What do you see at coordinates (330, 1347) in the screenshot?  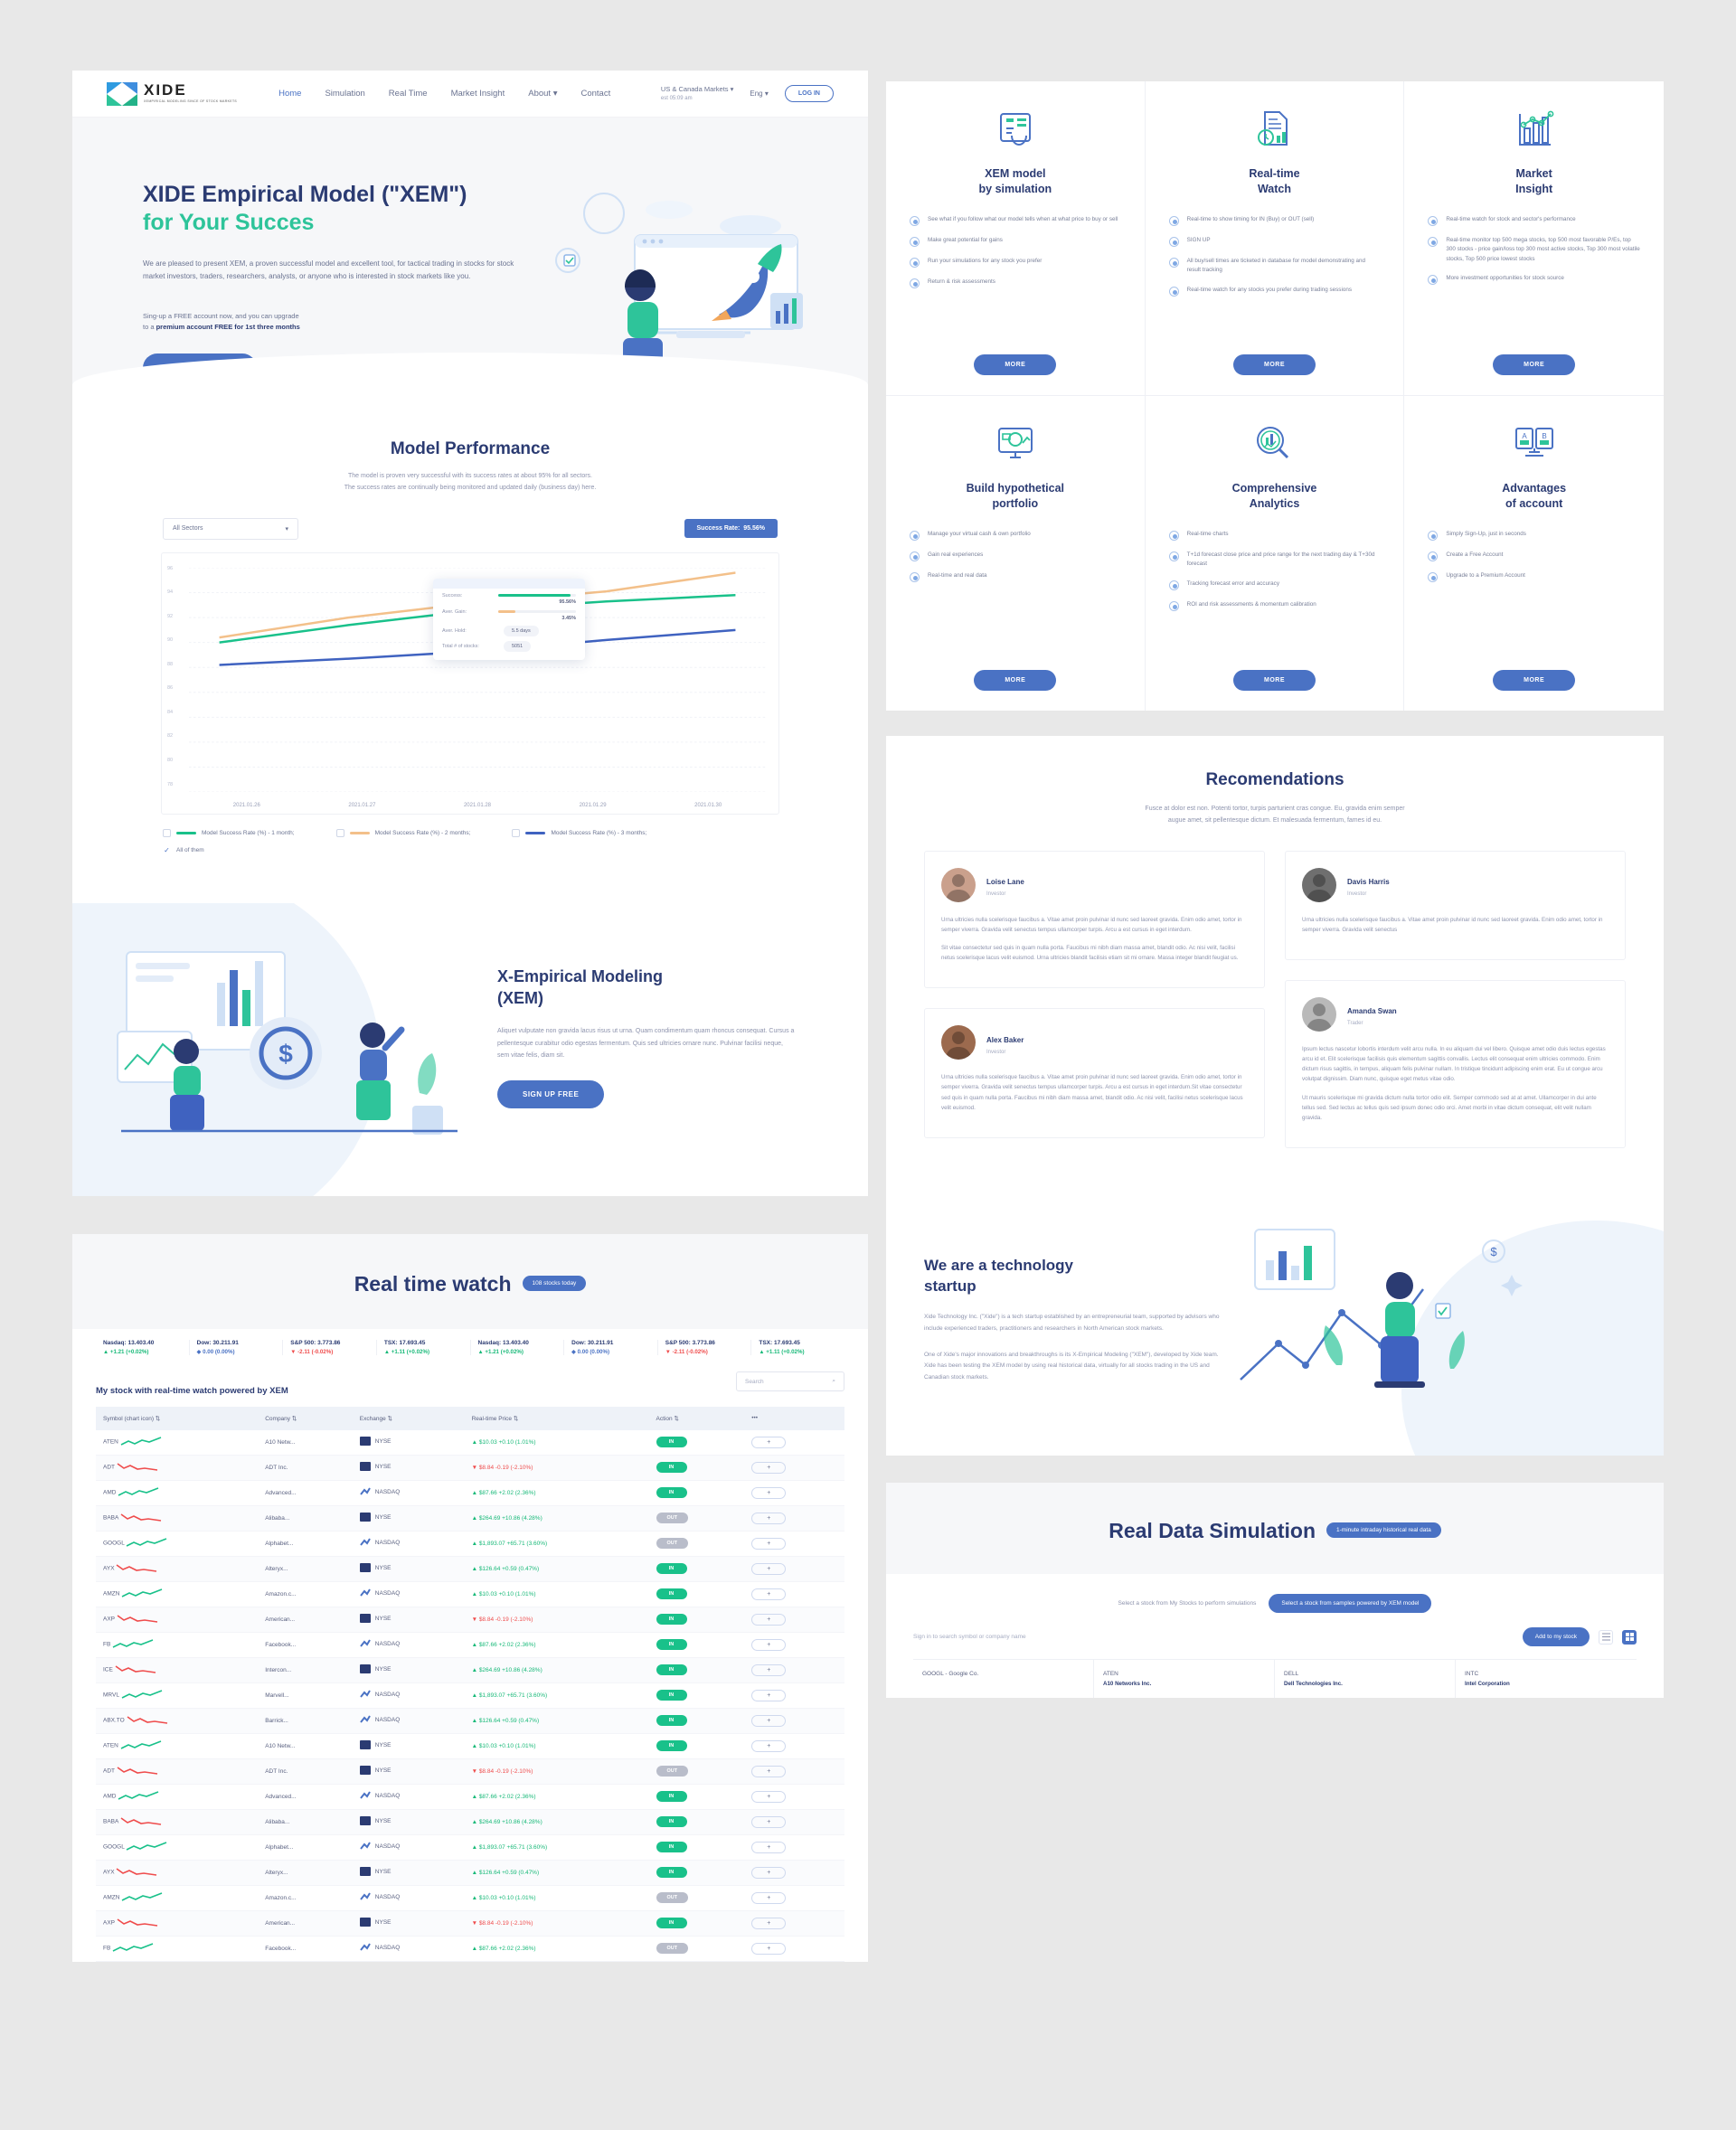 I see `ticker-item: S&P 500: 3.773.86 ▼ -2.11 (-0.02%)` at bounding box center [330, 1347].